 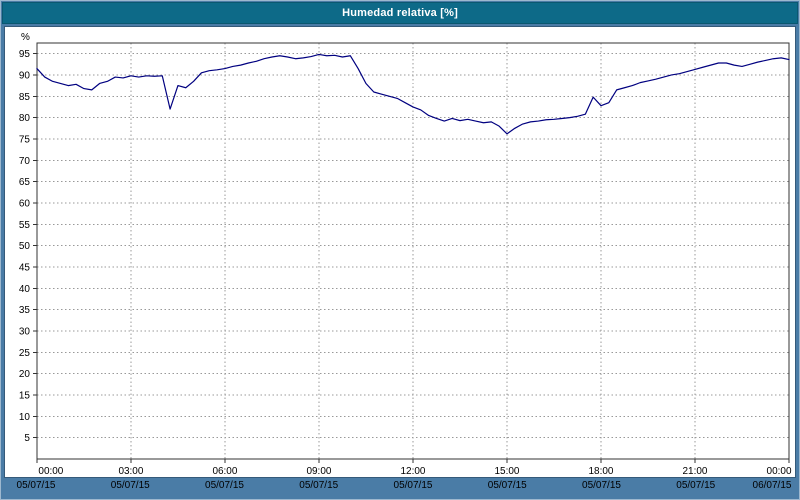 I want to click on y-tick-label: 95, so click(x=25, y=54).